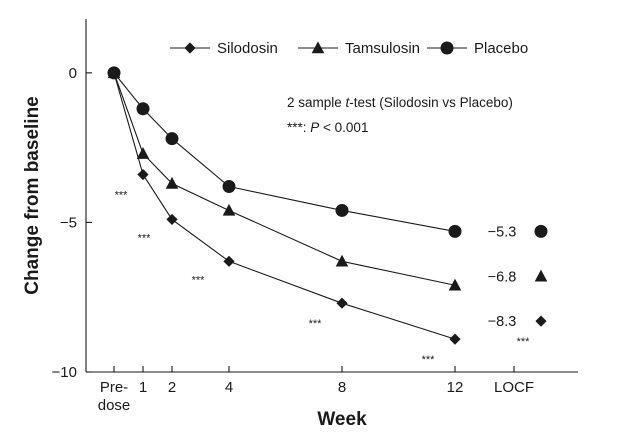 The image size is (626, 437). What do you see at coordinates (32, 195) in the screenshot?
I see `y-axis-title: Change from baseline` at bounding box center [32, 195].